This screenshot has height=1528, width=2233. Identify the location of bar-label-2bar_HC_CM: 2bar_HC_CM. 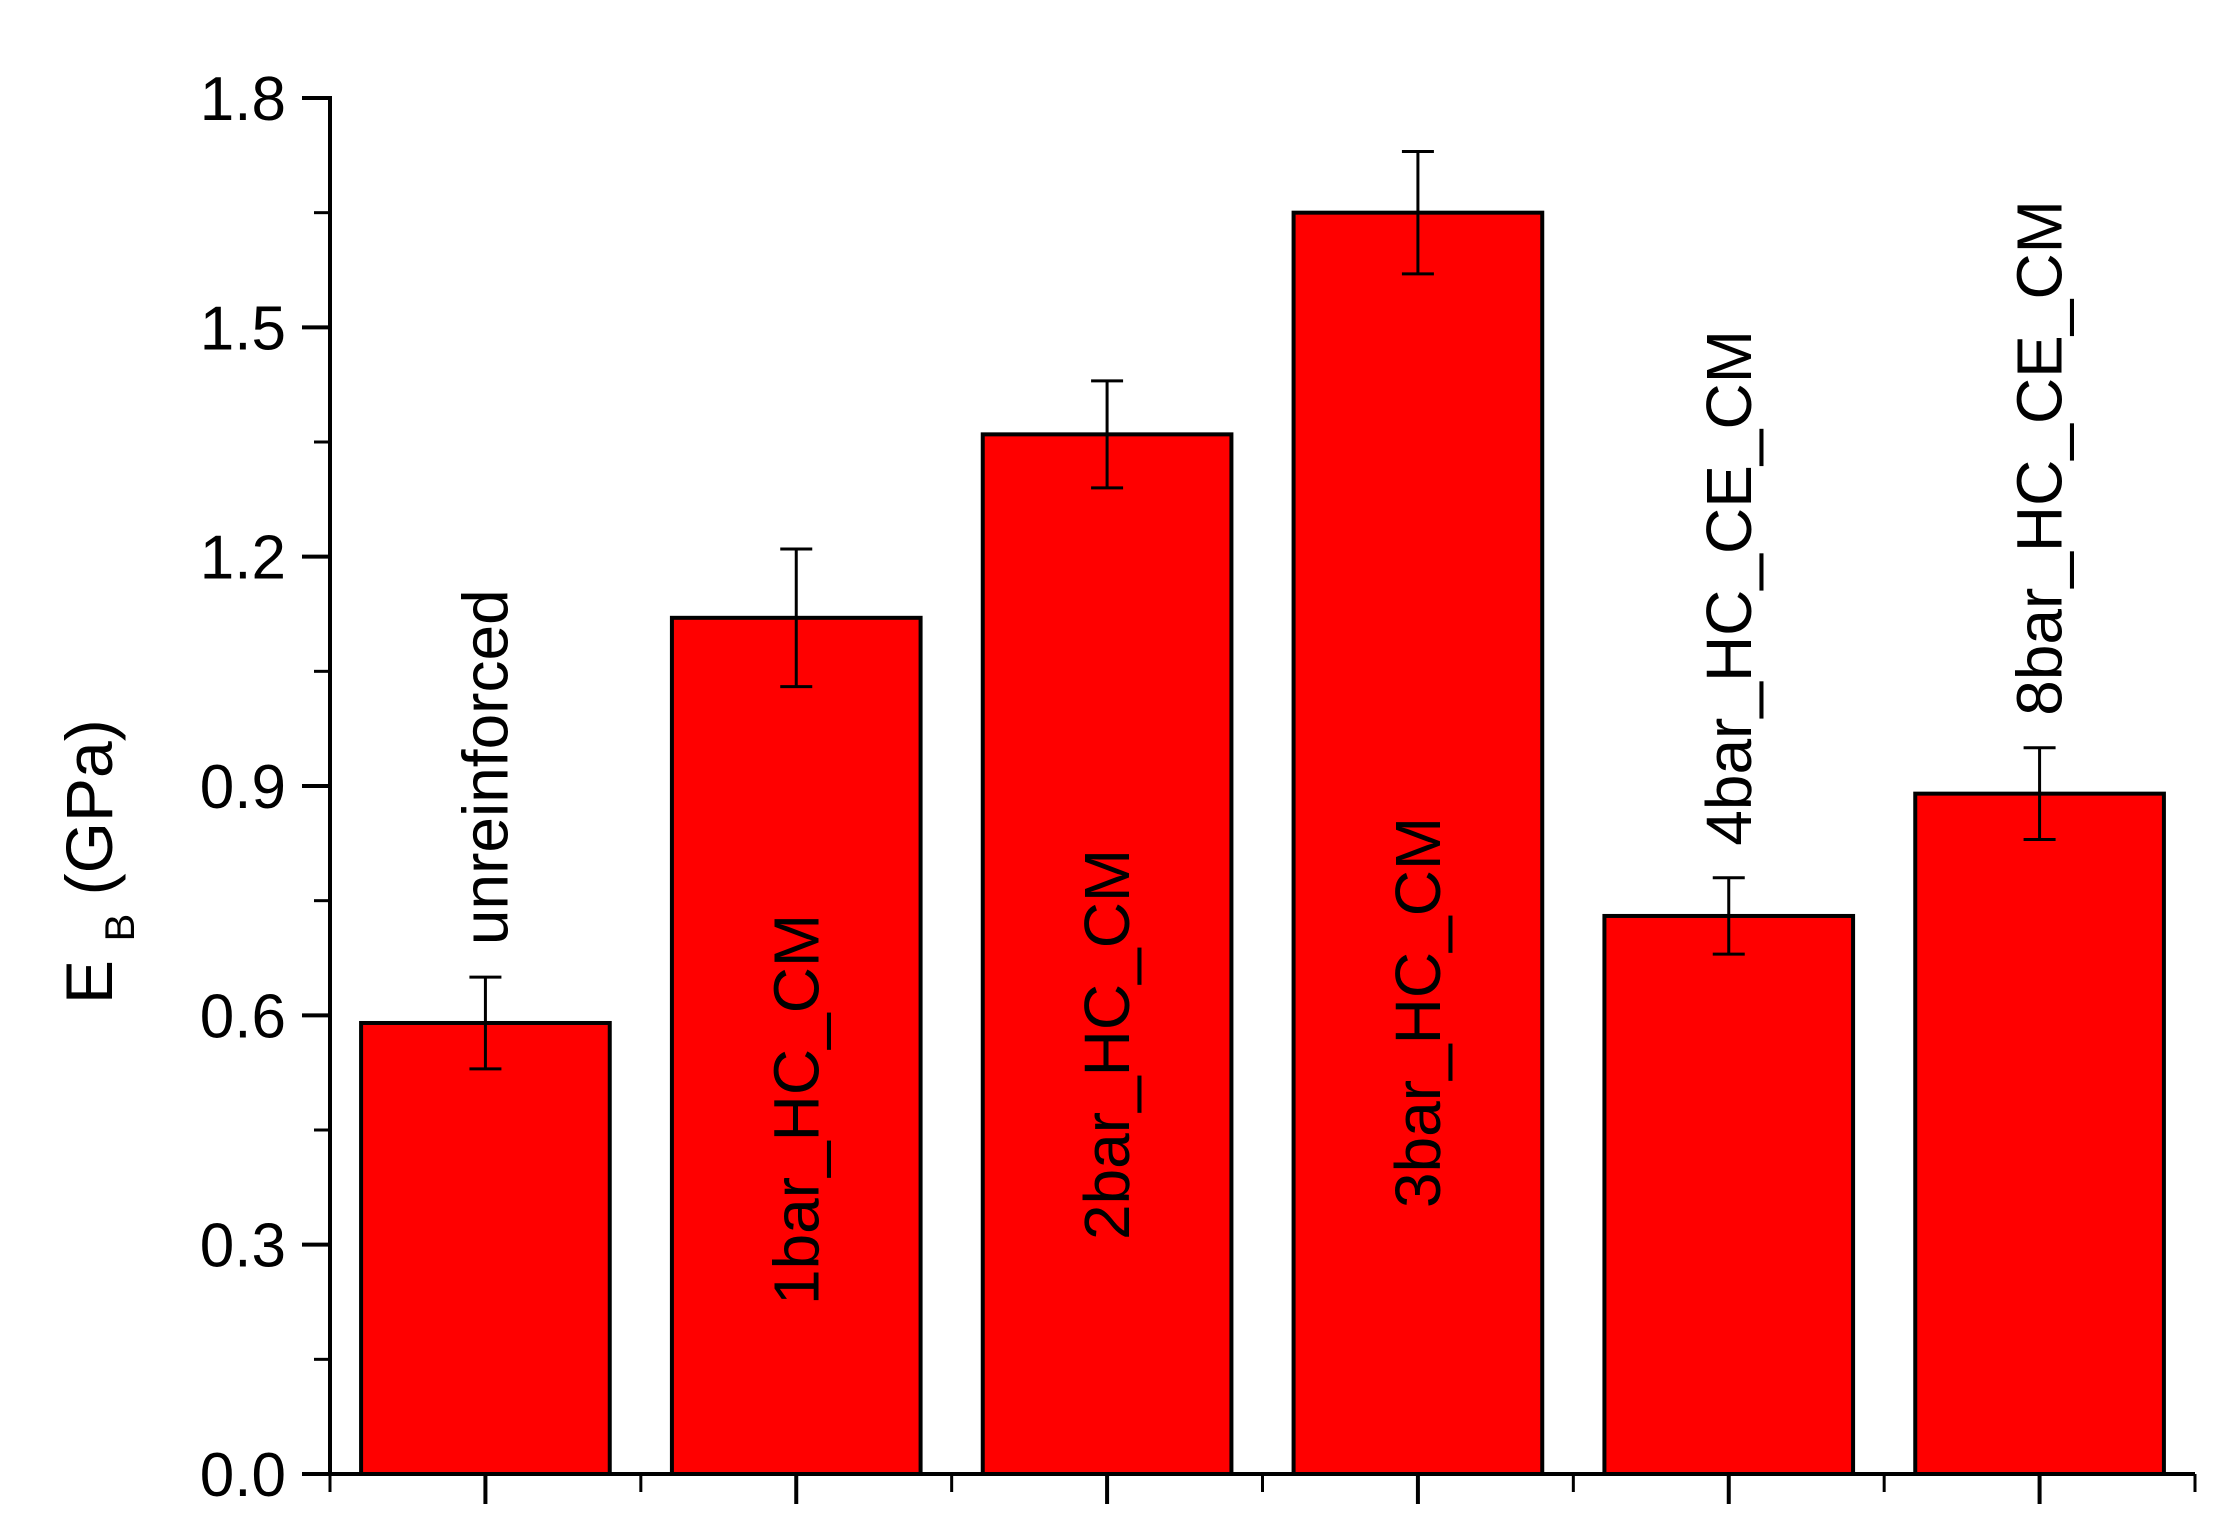
(1107, 1044).